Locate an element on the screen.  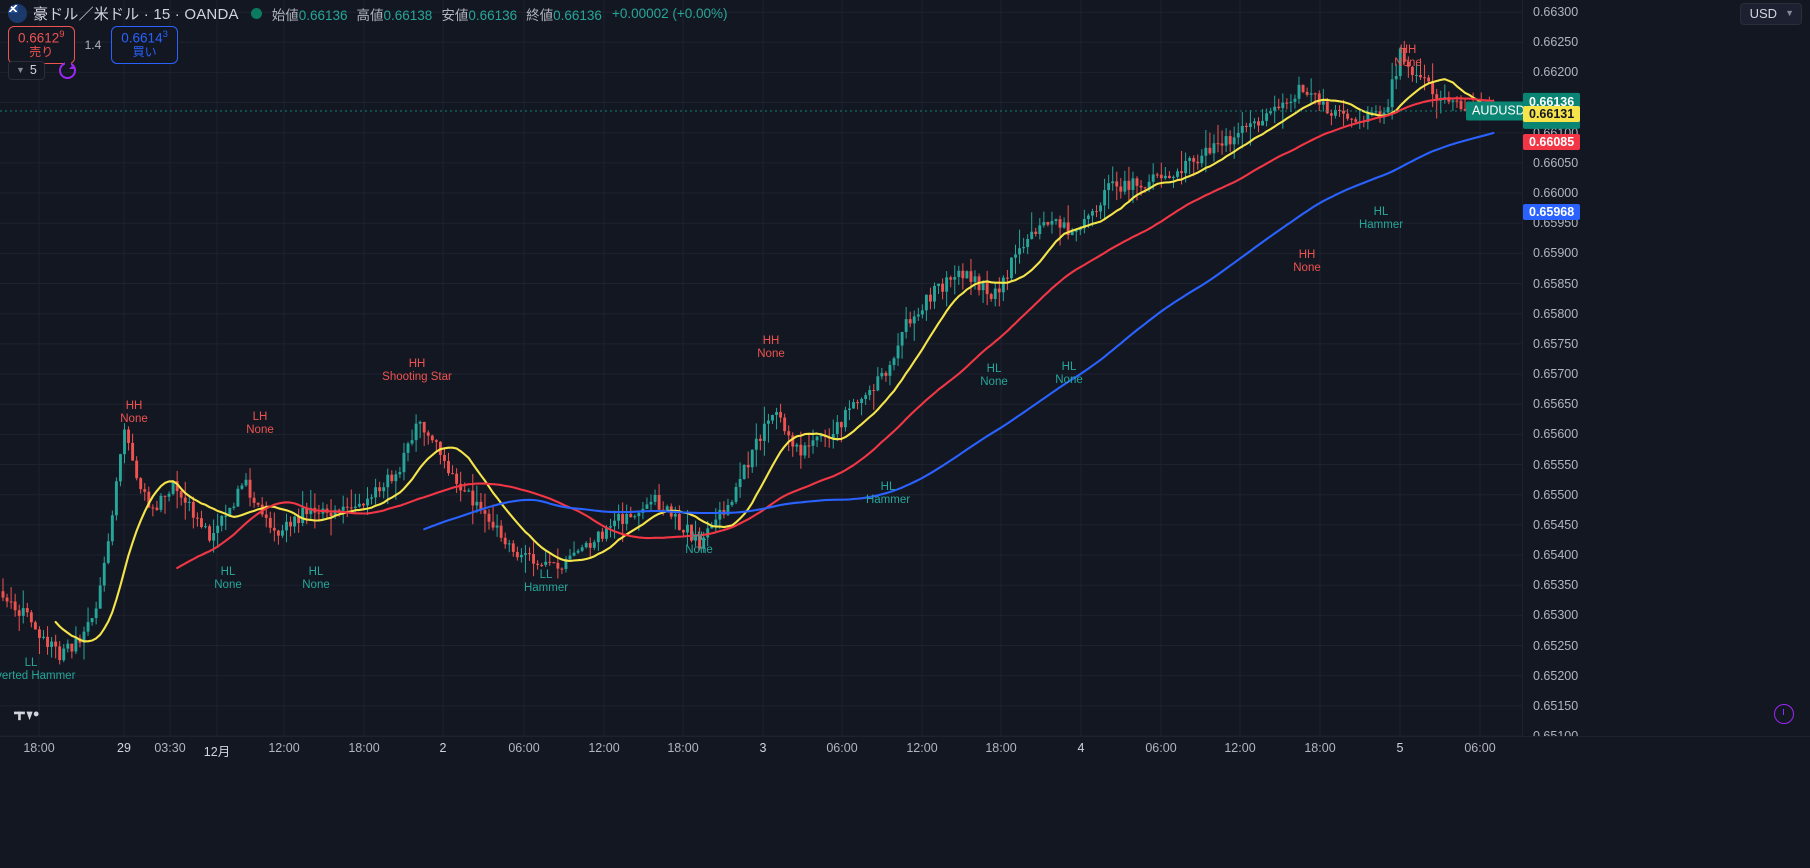
price-tick: 0.65850 is located at coordinates (1556, 283).